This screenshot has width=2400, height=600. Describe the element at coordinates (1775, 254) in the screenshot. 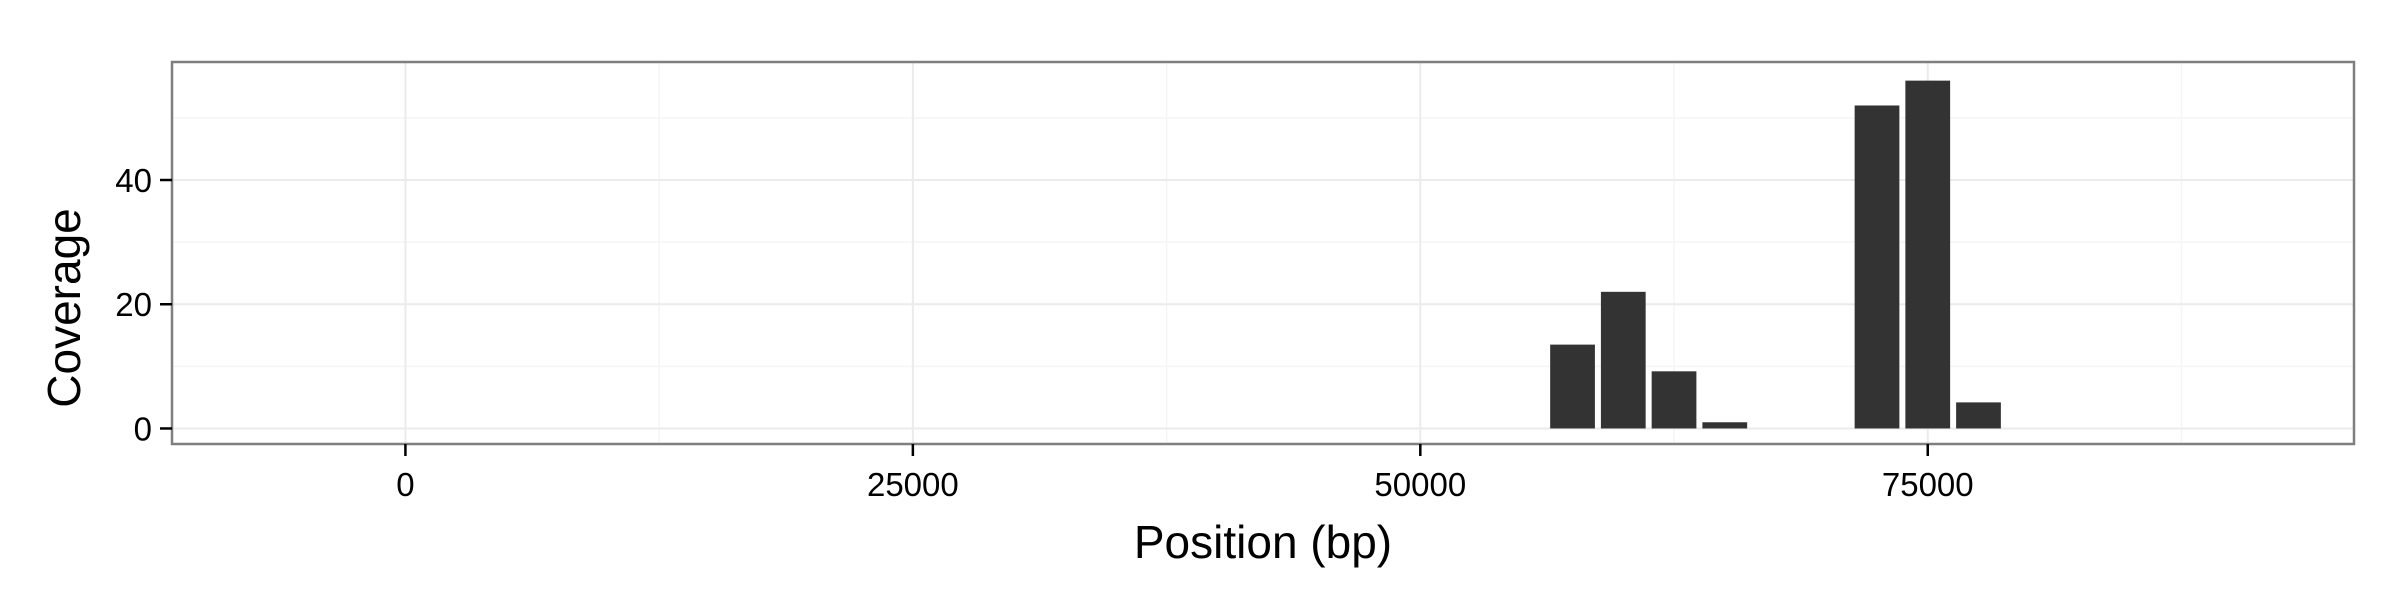

I see `bar-series` at that location.